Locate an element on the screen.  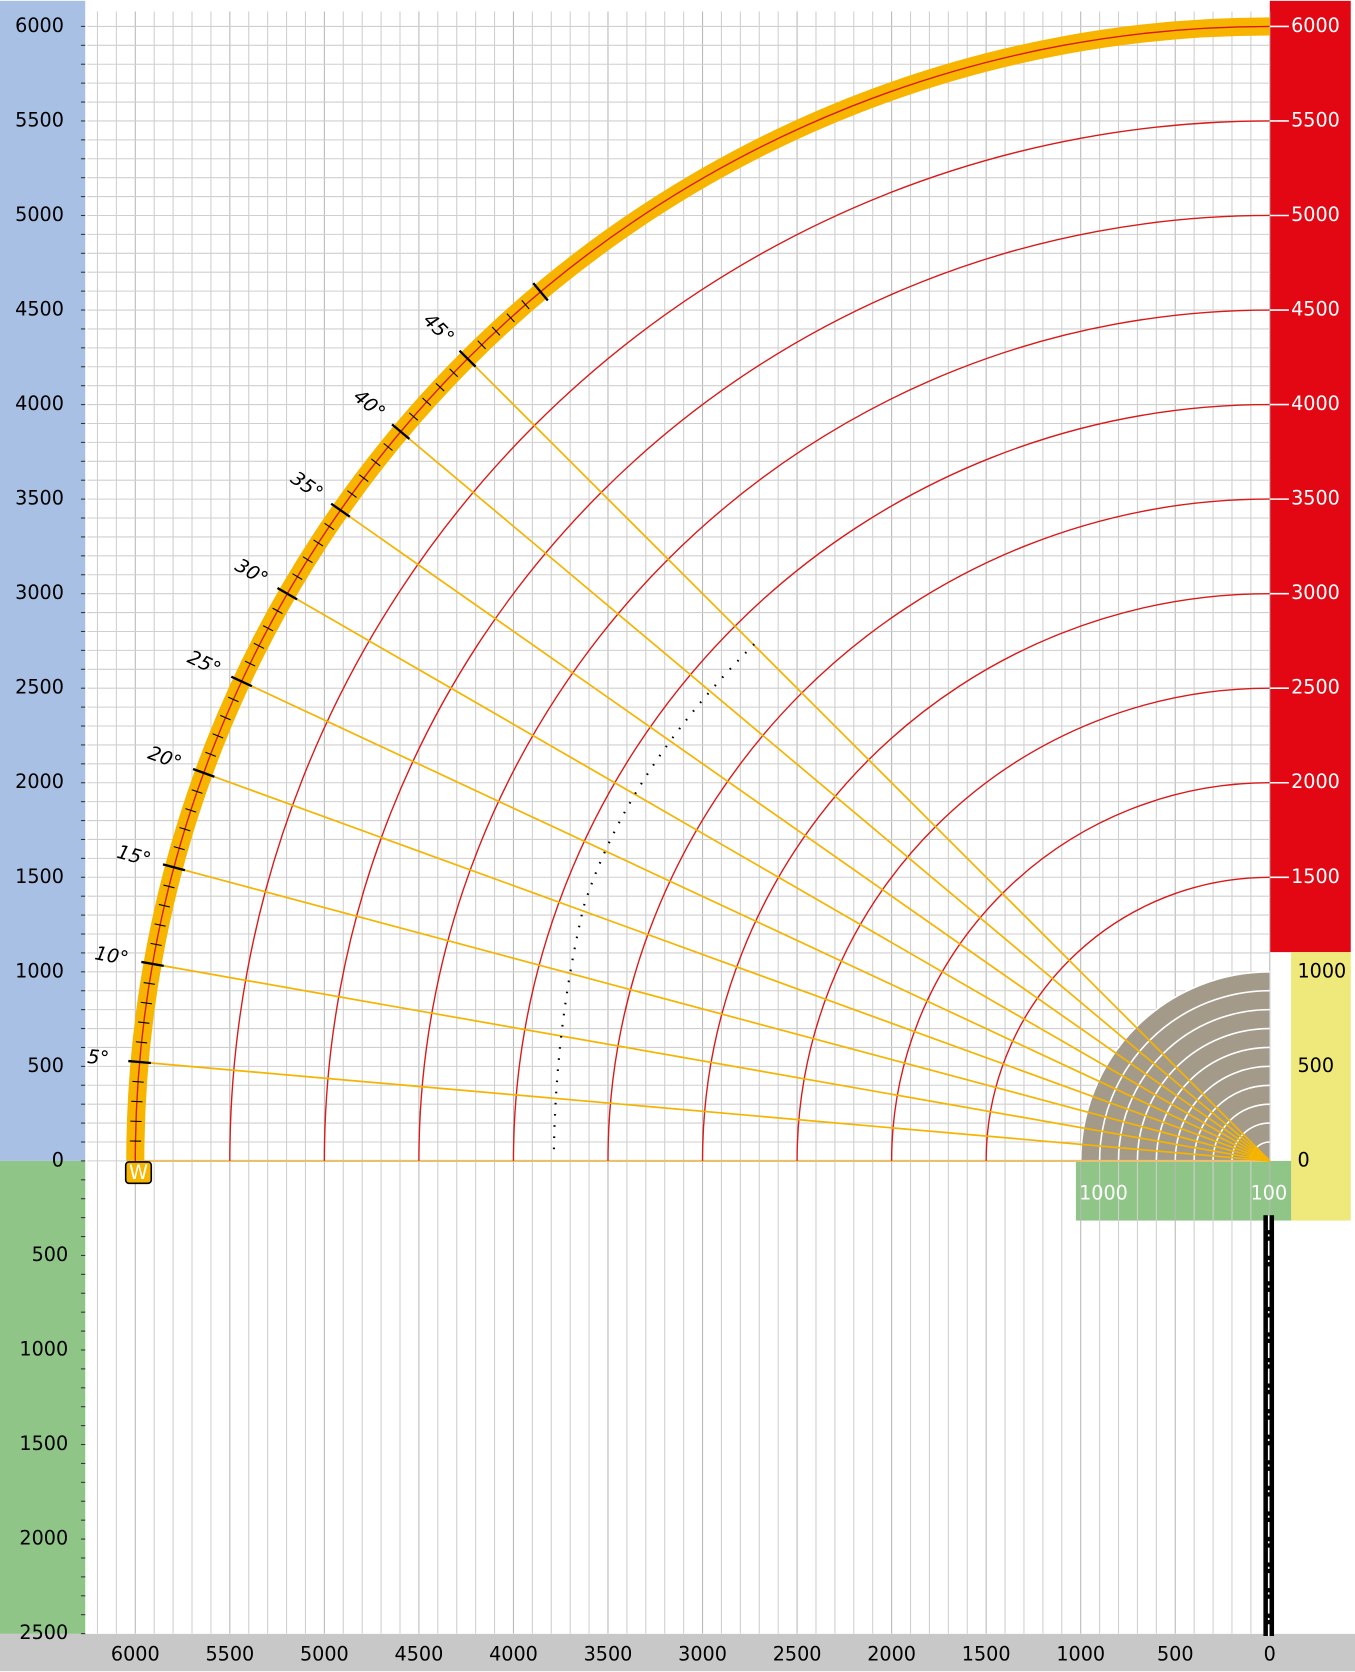
x-tick-label: 4500 is located at coordinates (419, 1654).